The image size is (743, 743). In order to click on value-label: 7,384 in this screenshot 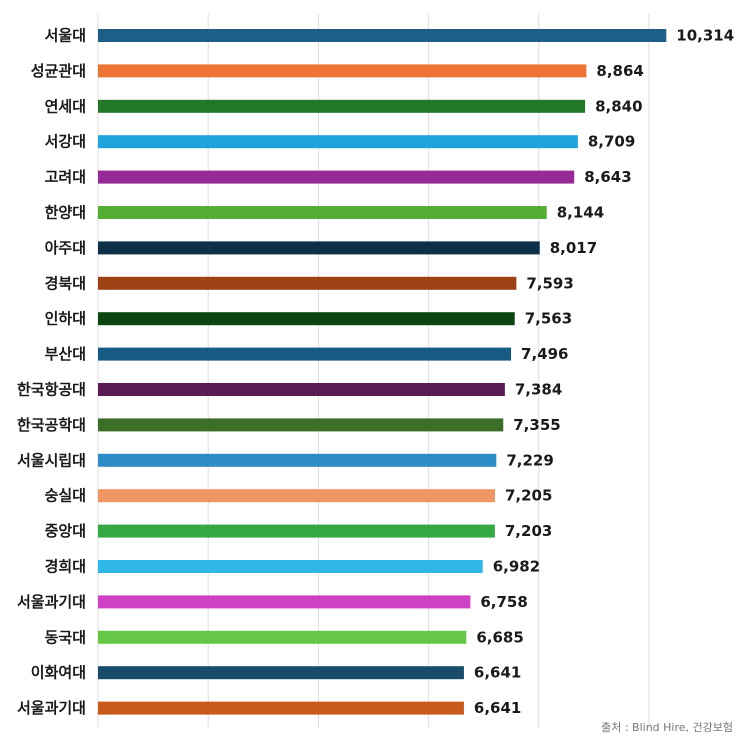, I will do `click(538, 390)`.